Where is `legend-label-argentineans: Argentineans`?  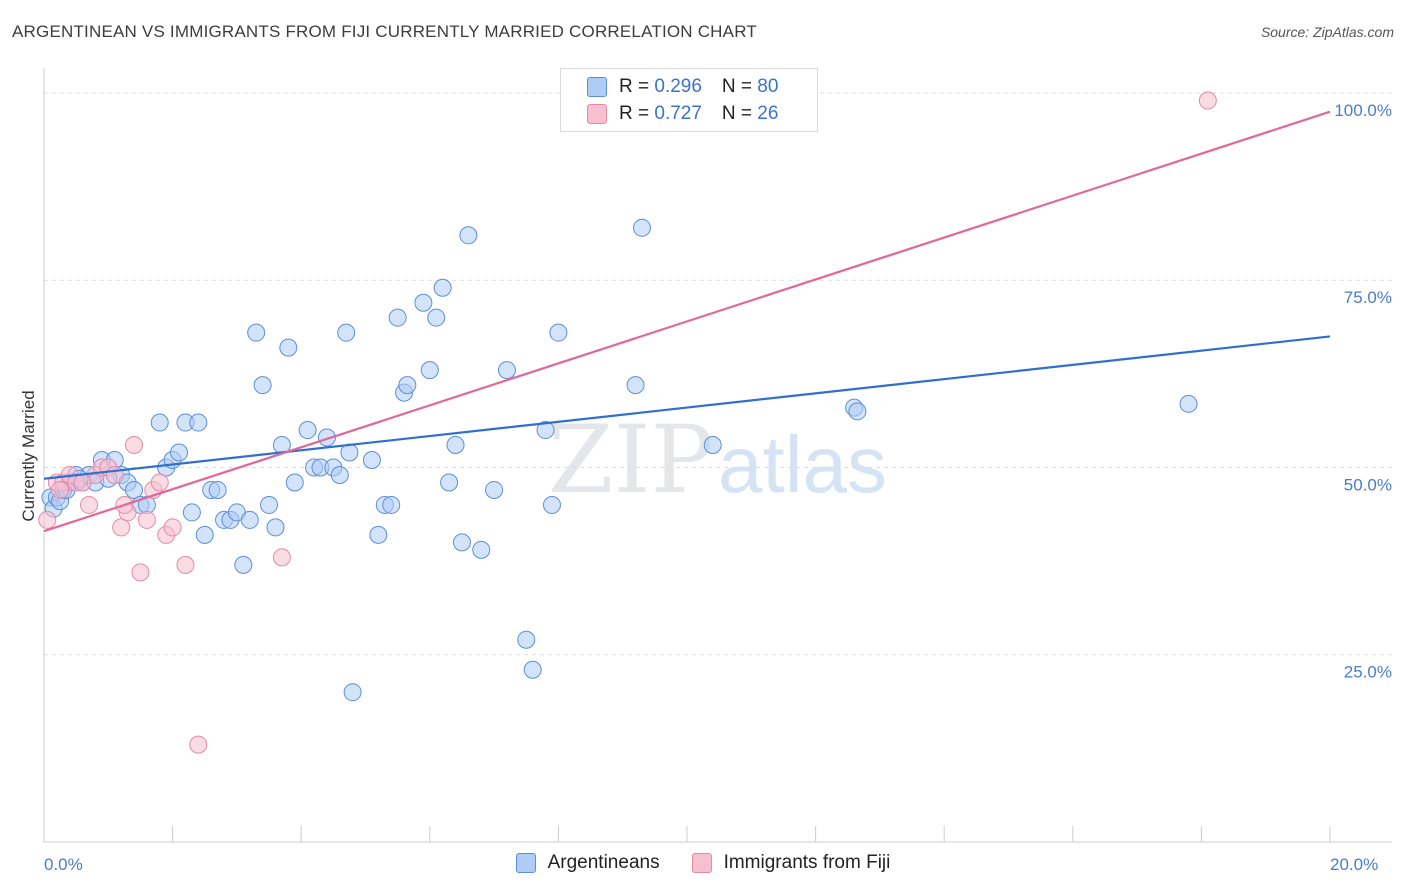
legend-label-argentineans: Argentineans is located at coordinates (603, 862).